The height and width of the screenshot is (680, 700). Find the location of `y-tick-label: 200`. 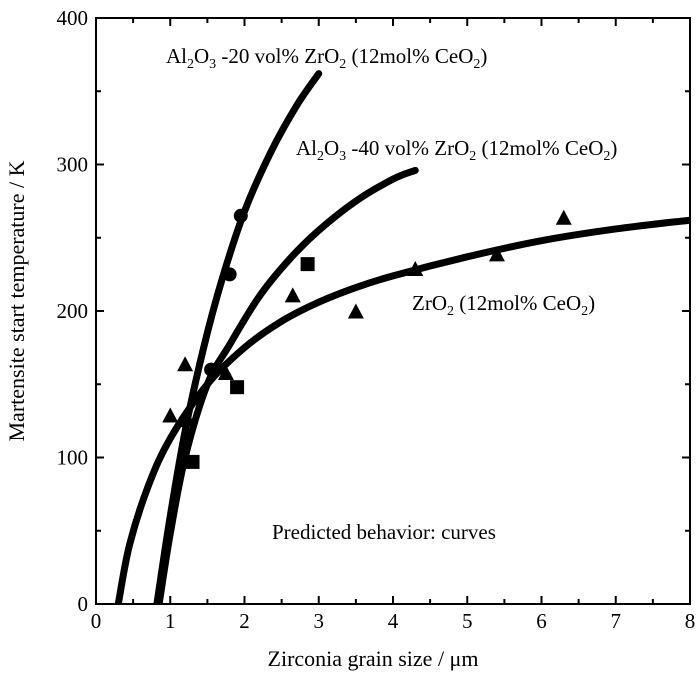

y-tick-label: 200 is located at coordinates (73, 311).